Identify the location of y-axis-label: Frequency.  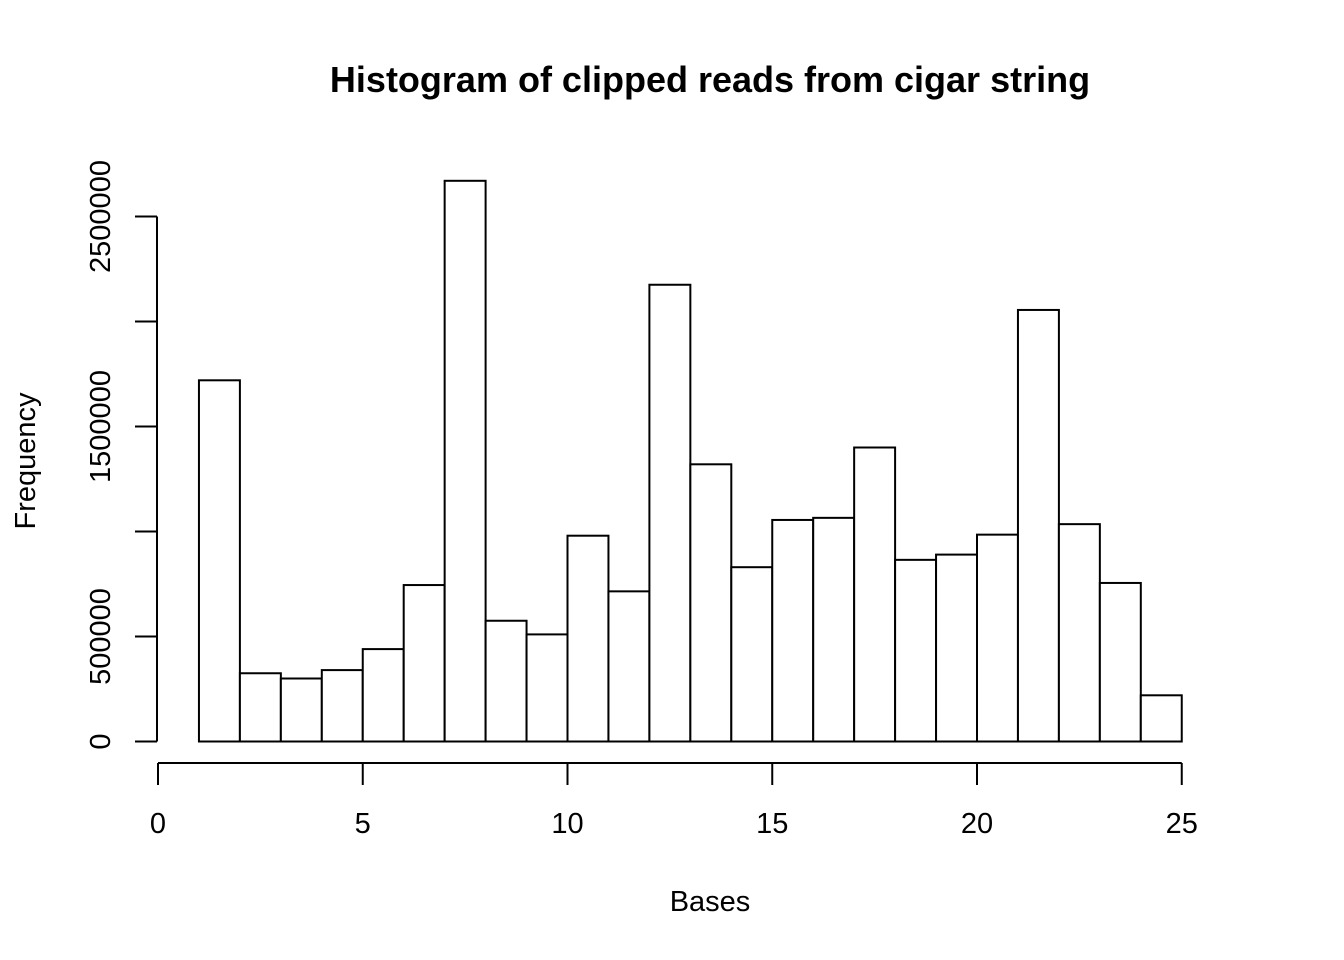
(26, 461).